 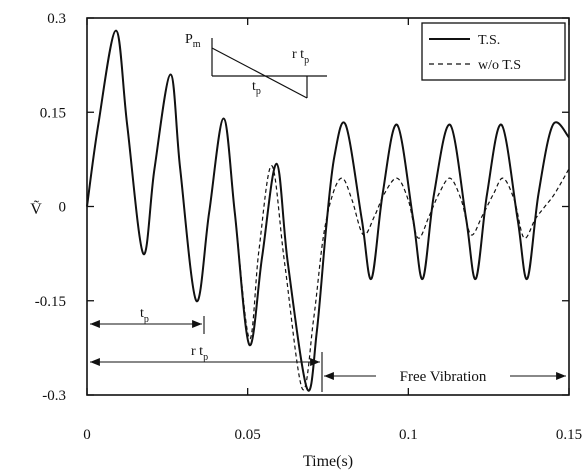 I want to click on y-tick-label: 0.3, so click(x=56, y=19).